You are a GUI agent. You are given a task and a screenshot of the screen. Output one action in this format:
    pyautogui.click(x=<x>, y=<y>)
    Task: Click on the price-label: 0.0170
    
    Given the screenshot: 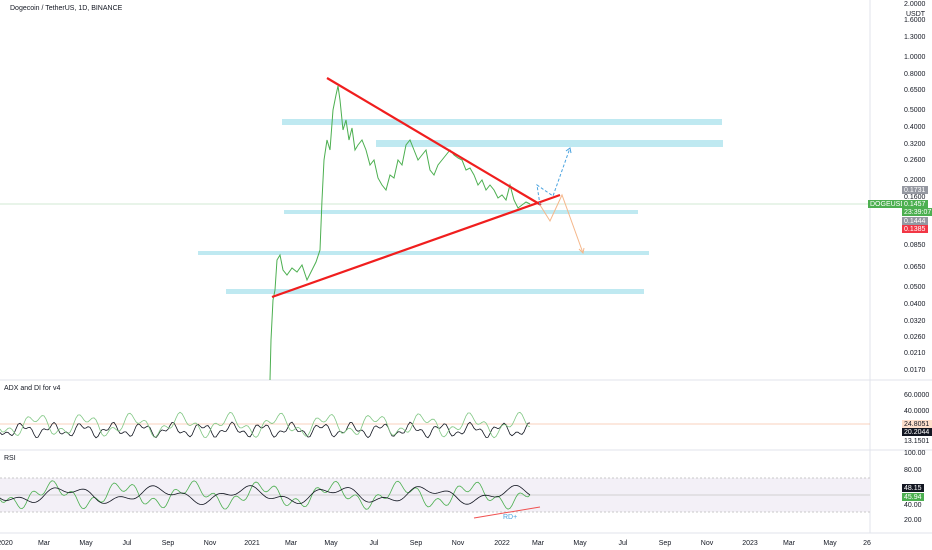 What is the action you would take?
    pyautogui.click(x=915, y=370)
    